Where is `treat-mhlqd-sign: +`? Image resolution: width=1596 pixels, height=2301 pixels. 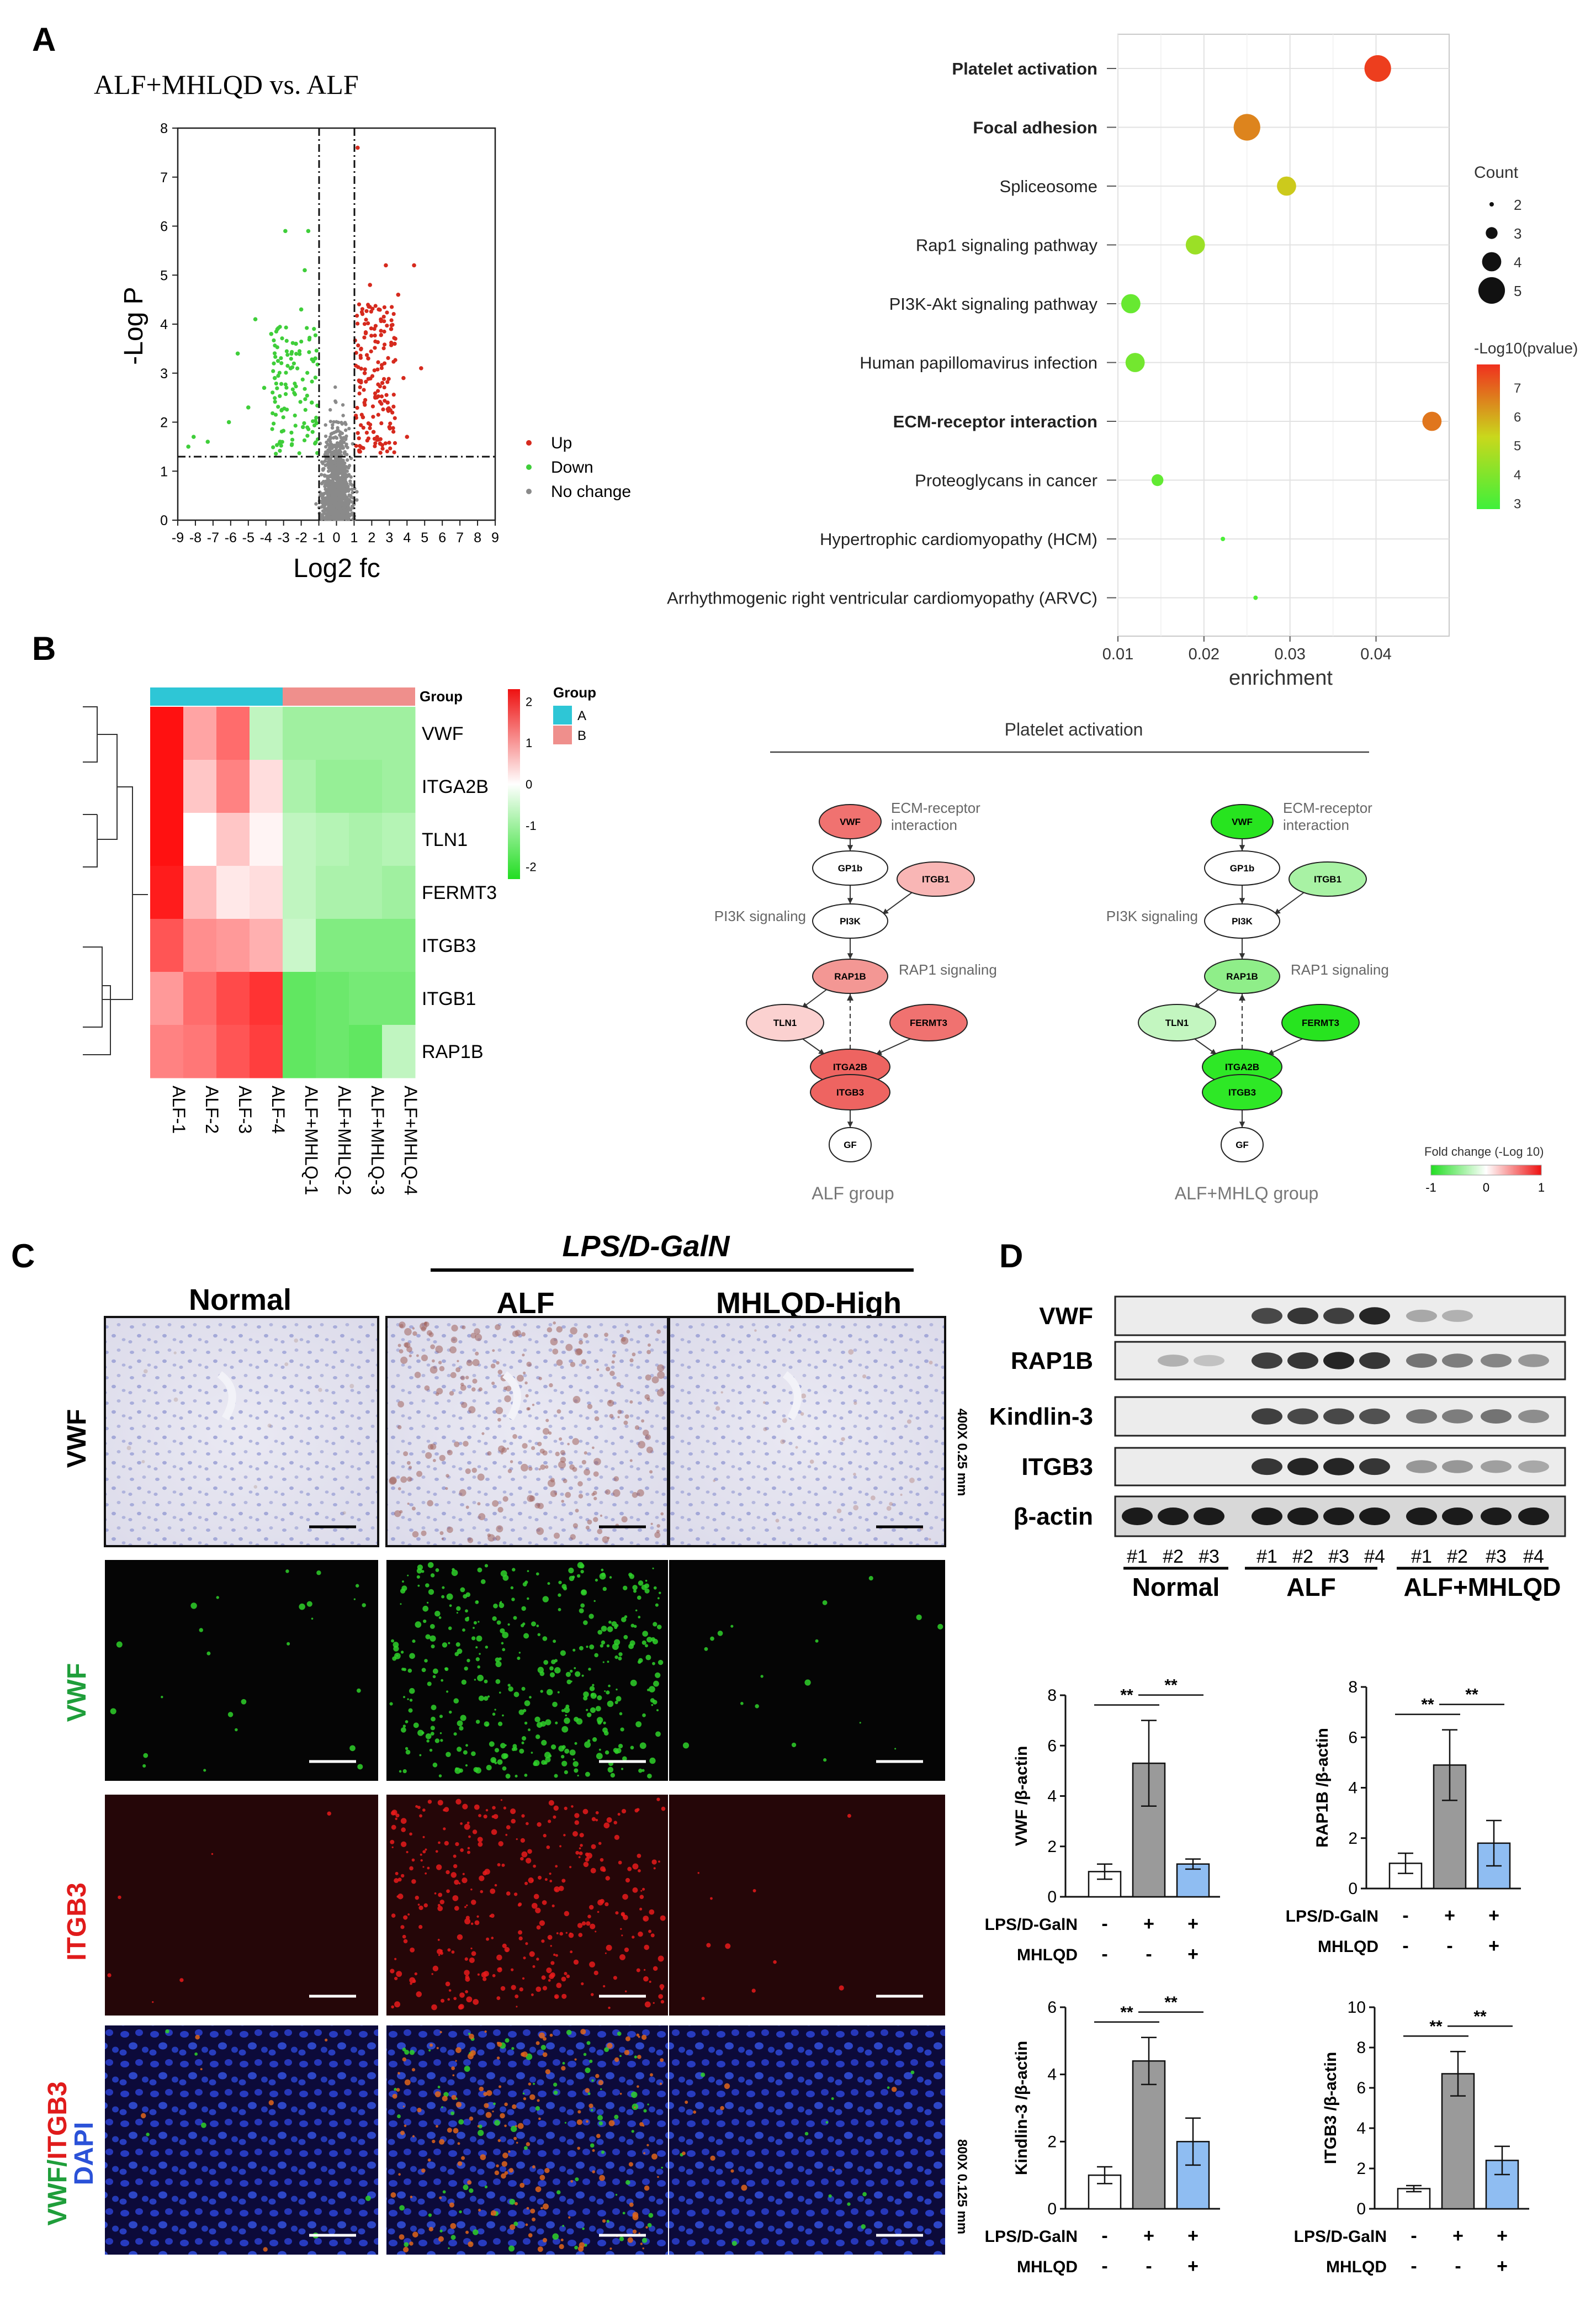 treat-mhlqd-sign: + is located at coordinates (1493, 1945).